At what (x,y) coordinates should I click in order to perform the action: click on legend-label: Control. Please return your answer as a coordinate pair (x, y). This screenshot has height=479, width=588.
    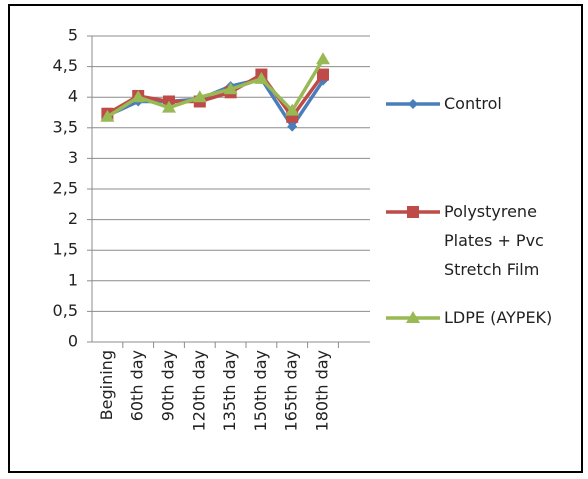
    Looking at the image, I should click on (473, 103).